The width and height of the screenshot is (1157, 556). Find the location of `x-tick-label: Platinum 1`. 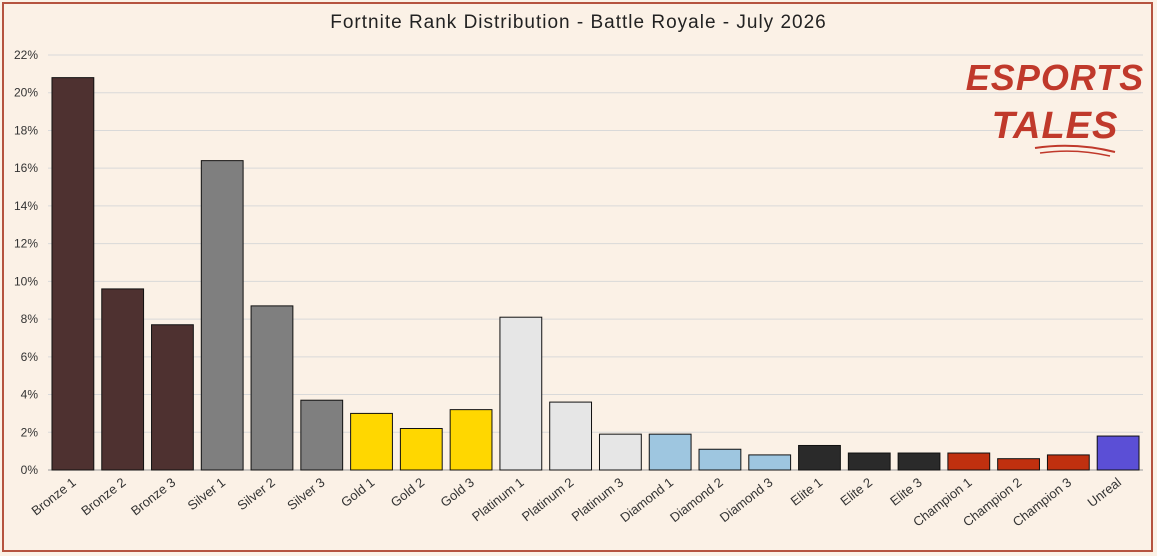

x-tick-label: Platinum 1 is located at coordinates (498, 500).